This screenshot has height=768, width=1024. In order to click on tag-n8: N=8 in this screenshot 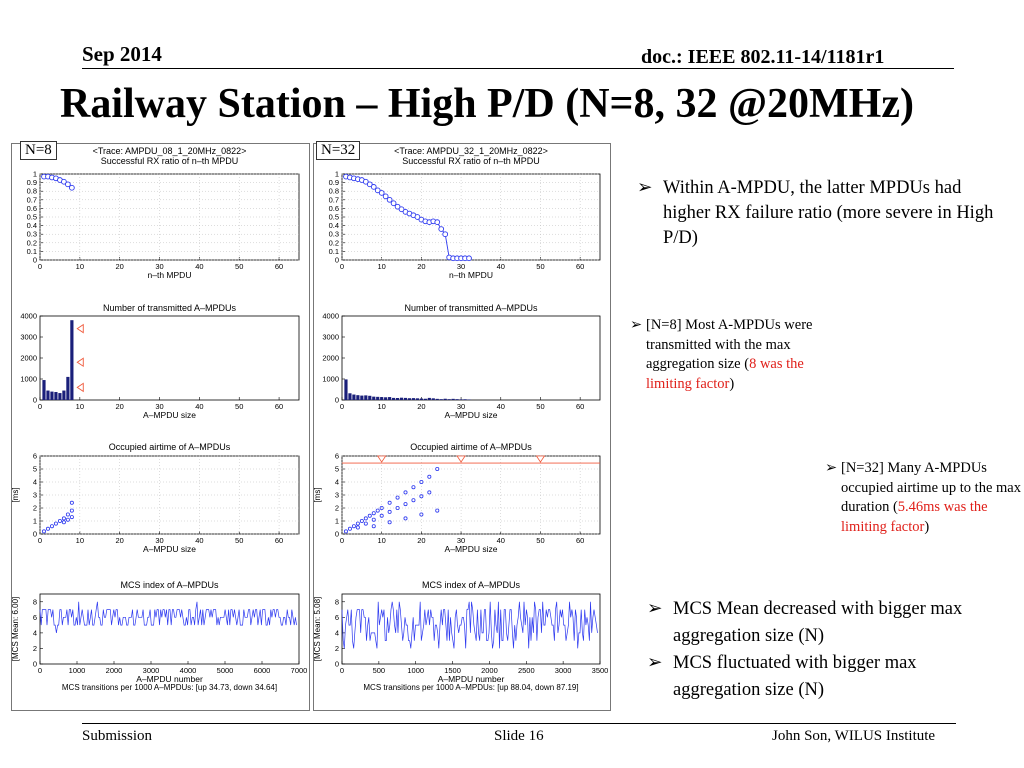, I will do `click(38, 150)`.